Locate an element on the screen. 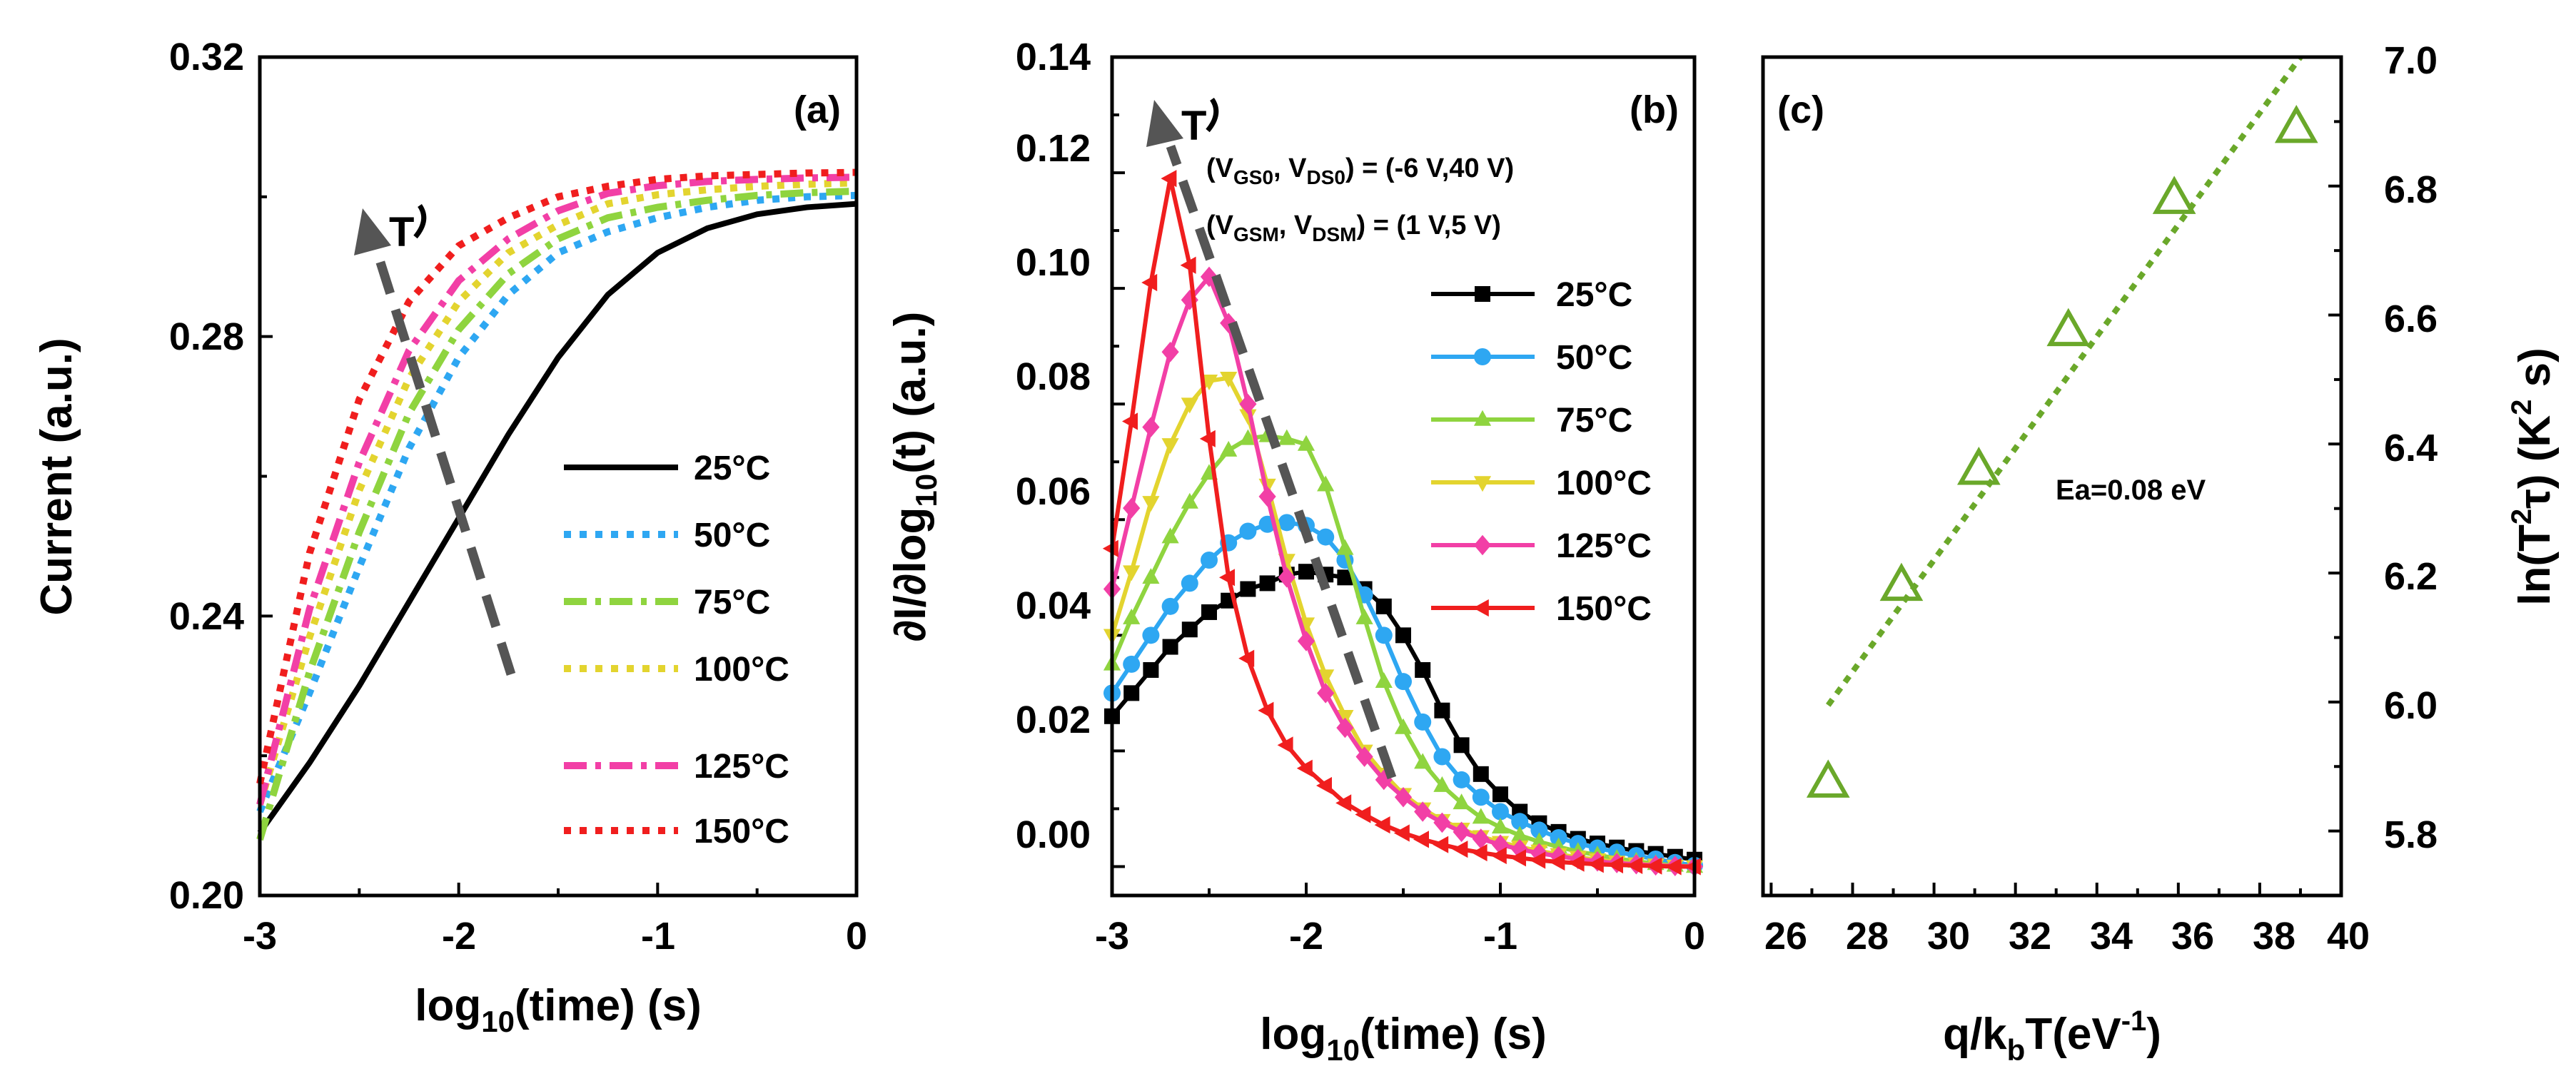 This screenshot has height=1086, width=2576. series-line-100°C is located at coordinates (556, 492).